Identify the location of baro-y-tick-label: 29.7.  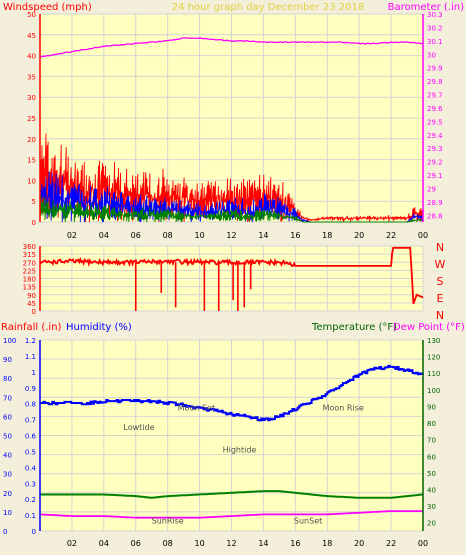
(435, 96).